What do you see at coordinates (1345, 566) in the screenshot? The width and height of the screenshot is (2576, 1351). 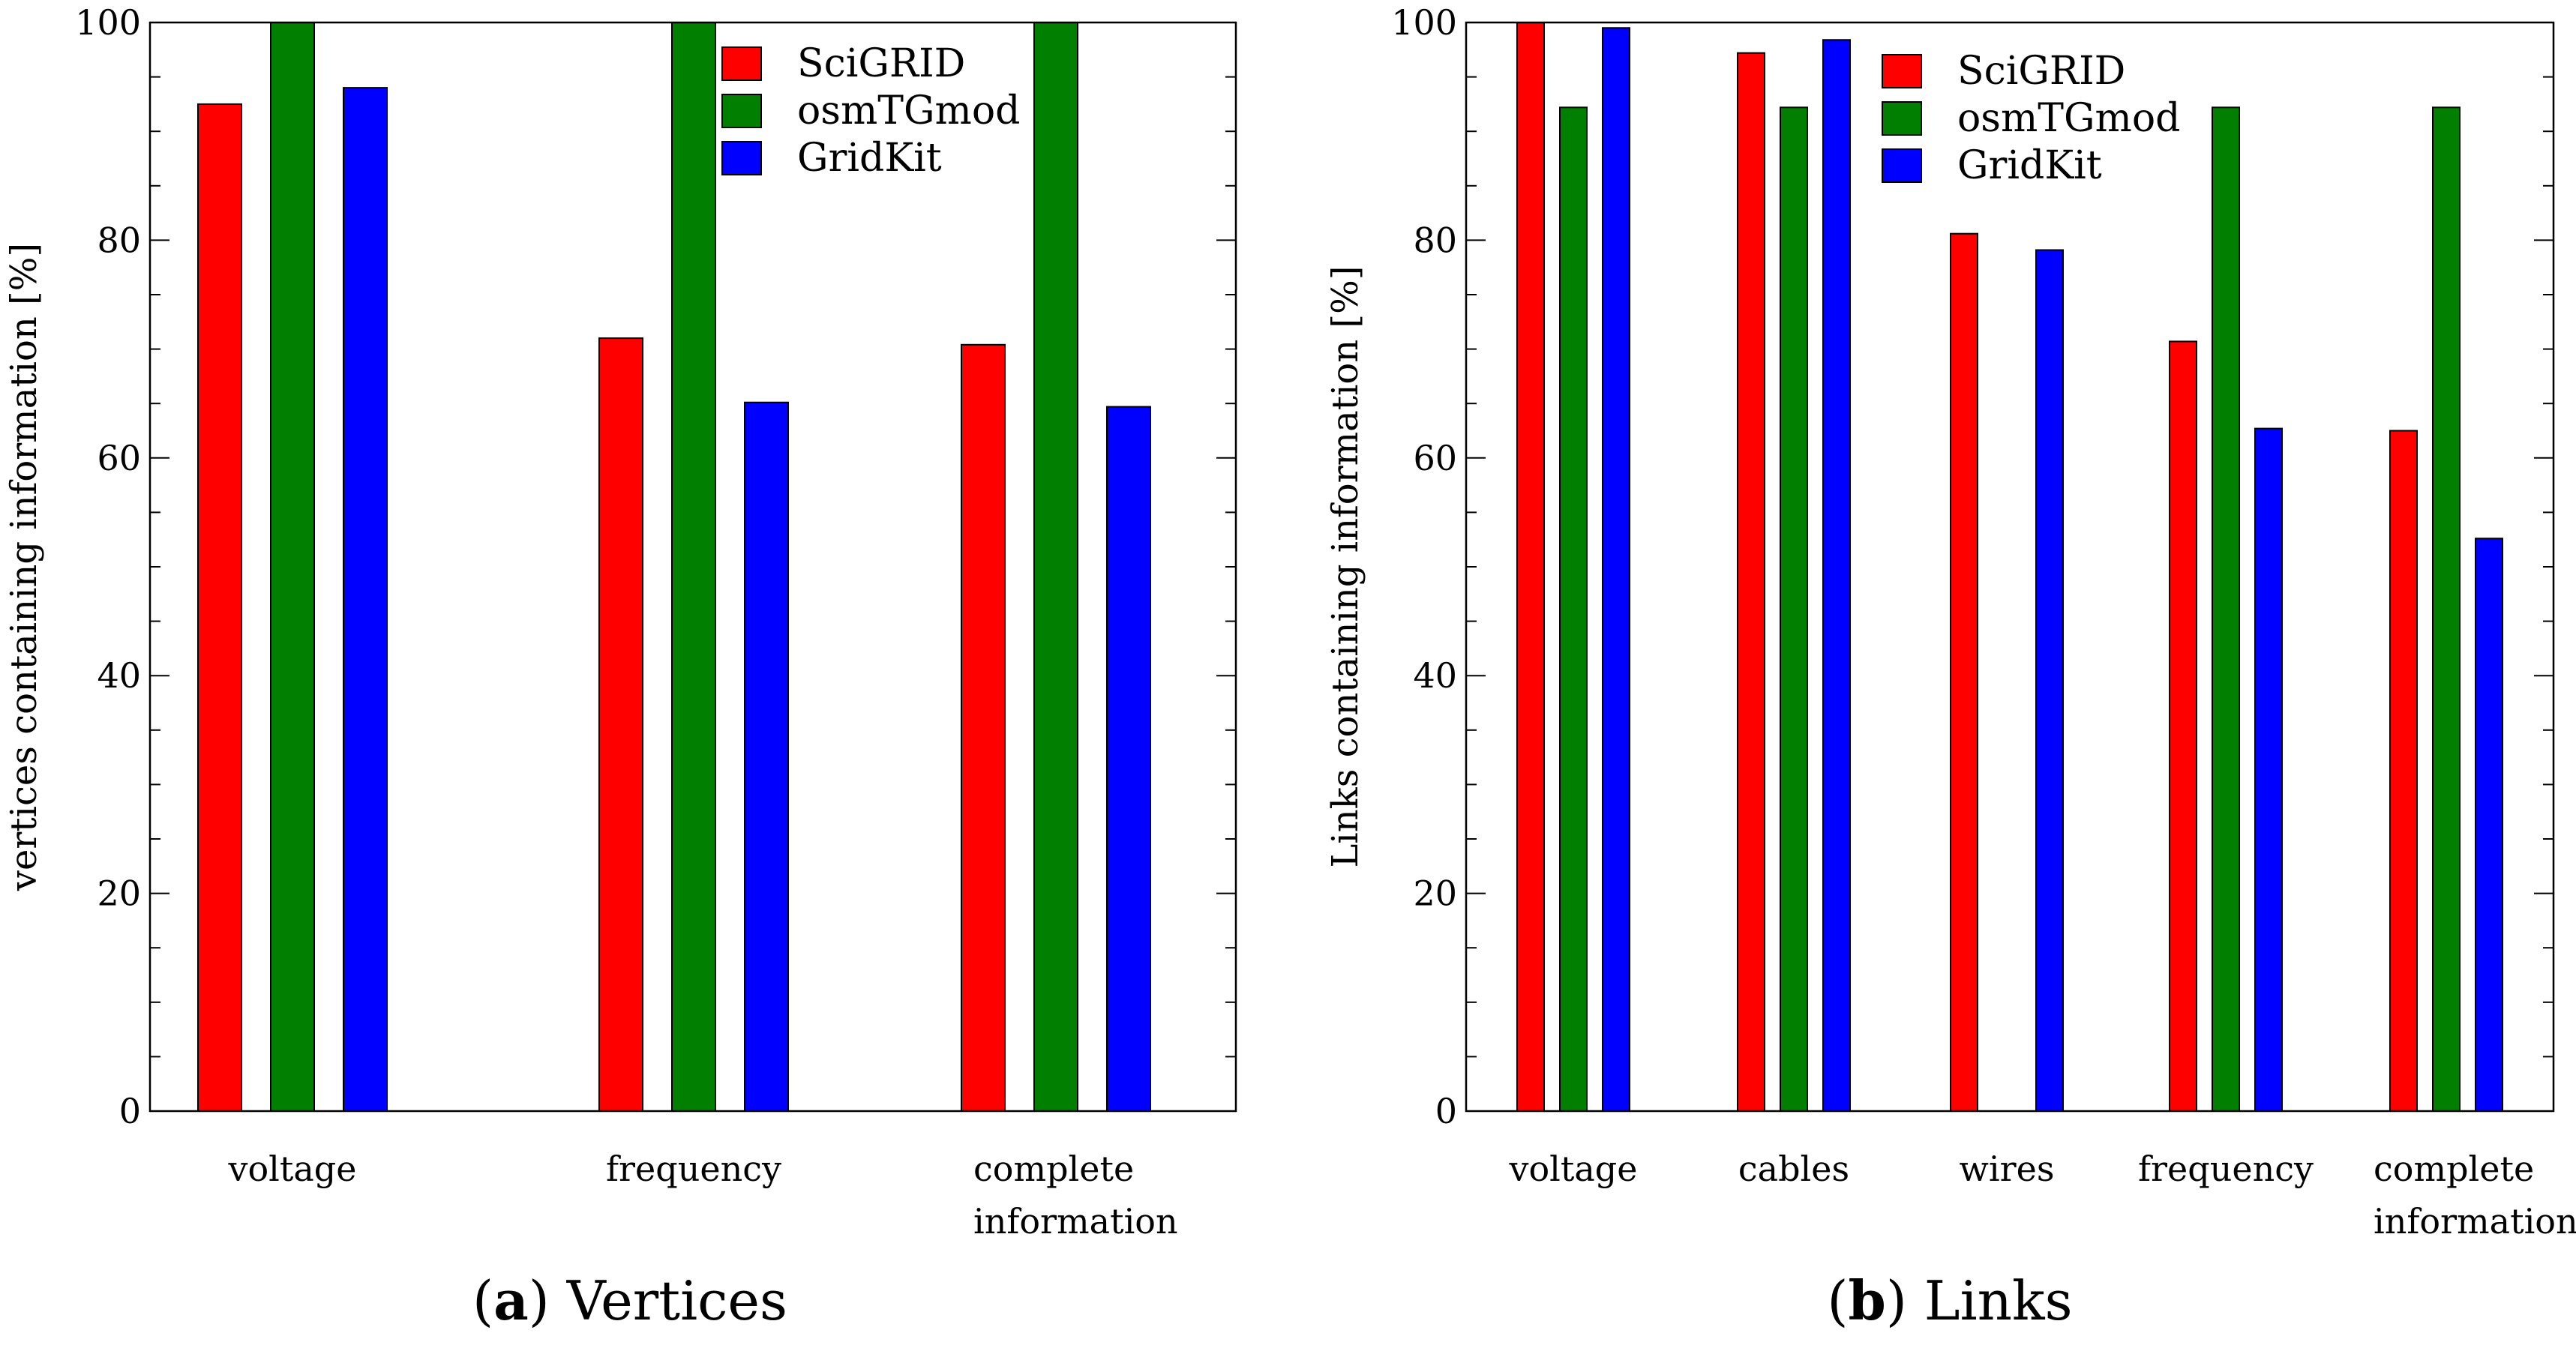 I see `y-axis-title: Links containing information [%]` at bounding box center [1345, 566].